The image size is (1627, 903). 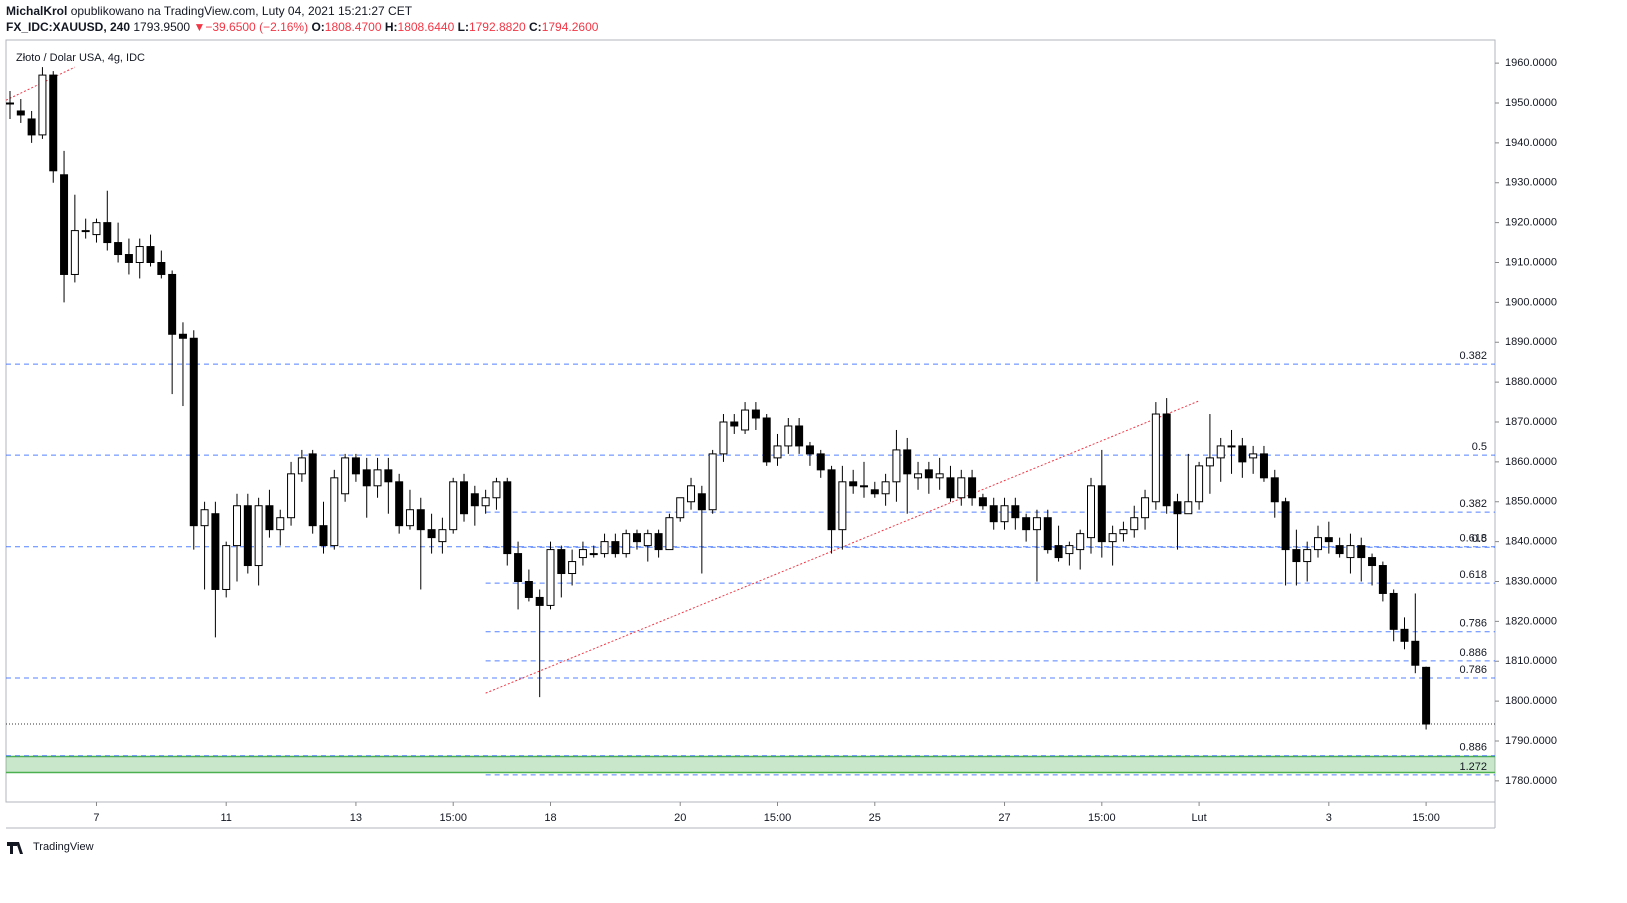 What do you see at coordinates (1531, 581) in the screenshot?
I see `y-tick-label: 1830.0000` at bounding box center [1531, 581].